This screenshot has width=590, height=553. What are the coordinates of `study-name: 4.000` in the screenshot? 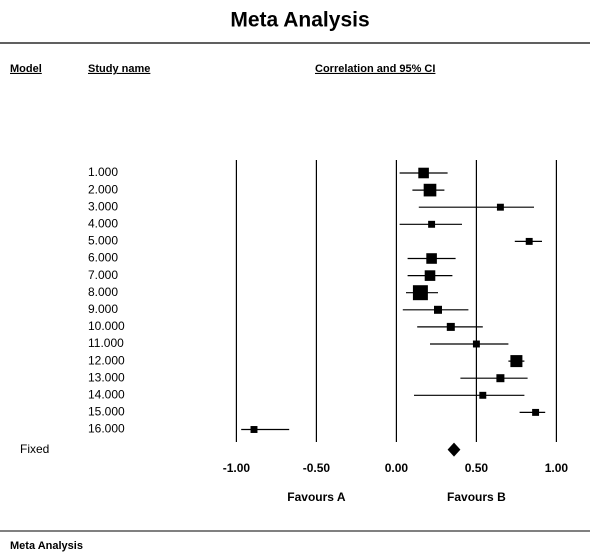 It's located at (103, 223).